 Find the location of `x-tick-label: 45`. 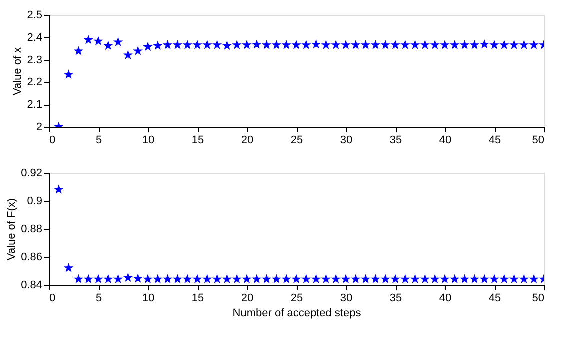

x-tick-label: 45 is located at coordinates (495, 298).